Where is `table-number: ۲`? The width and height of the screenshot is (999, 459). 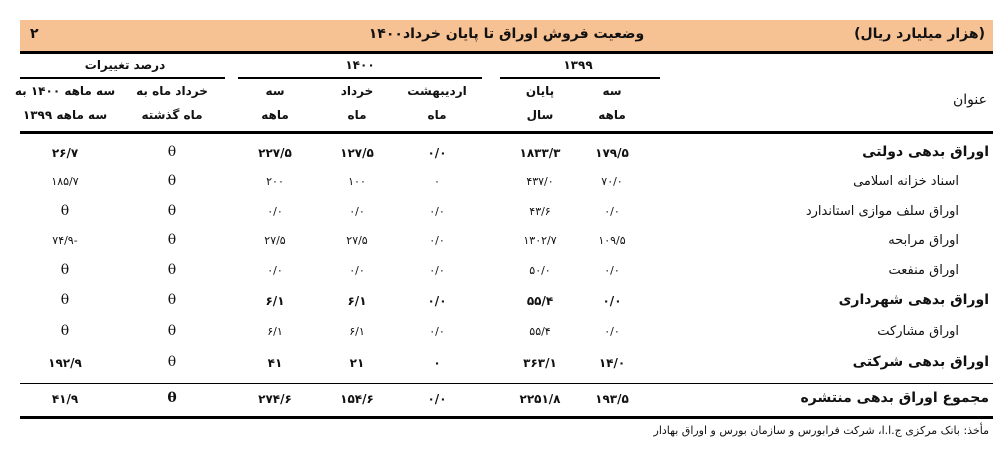 table-number: ۲ is located at coordinates (34, 34).